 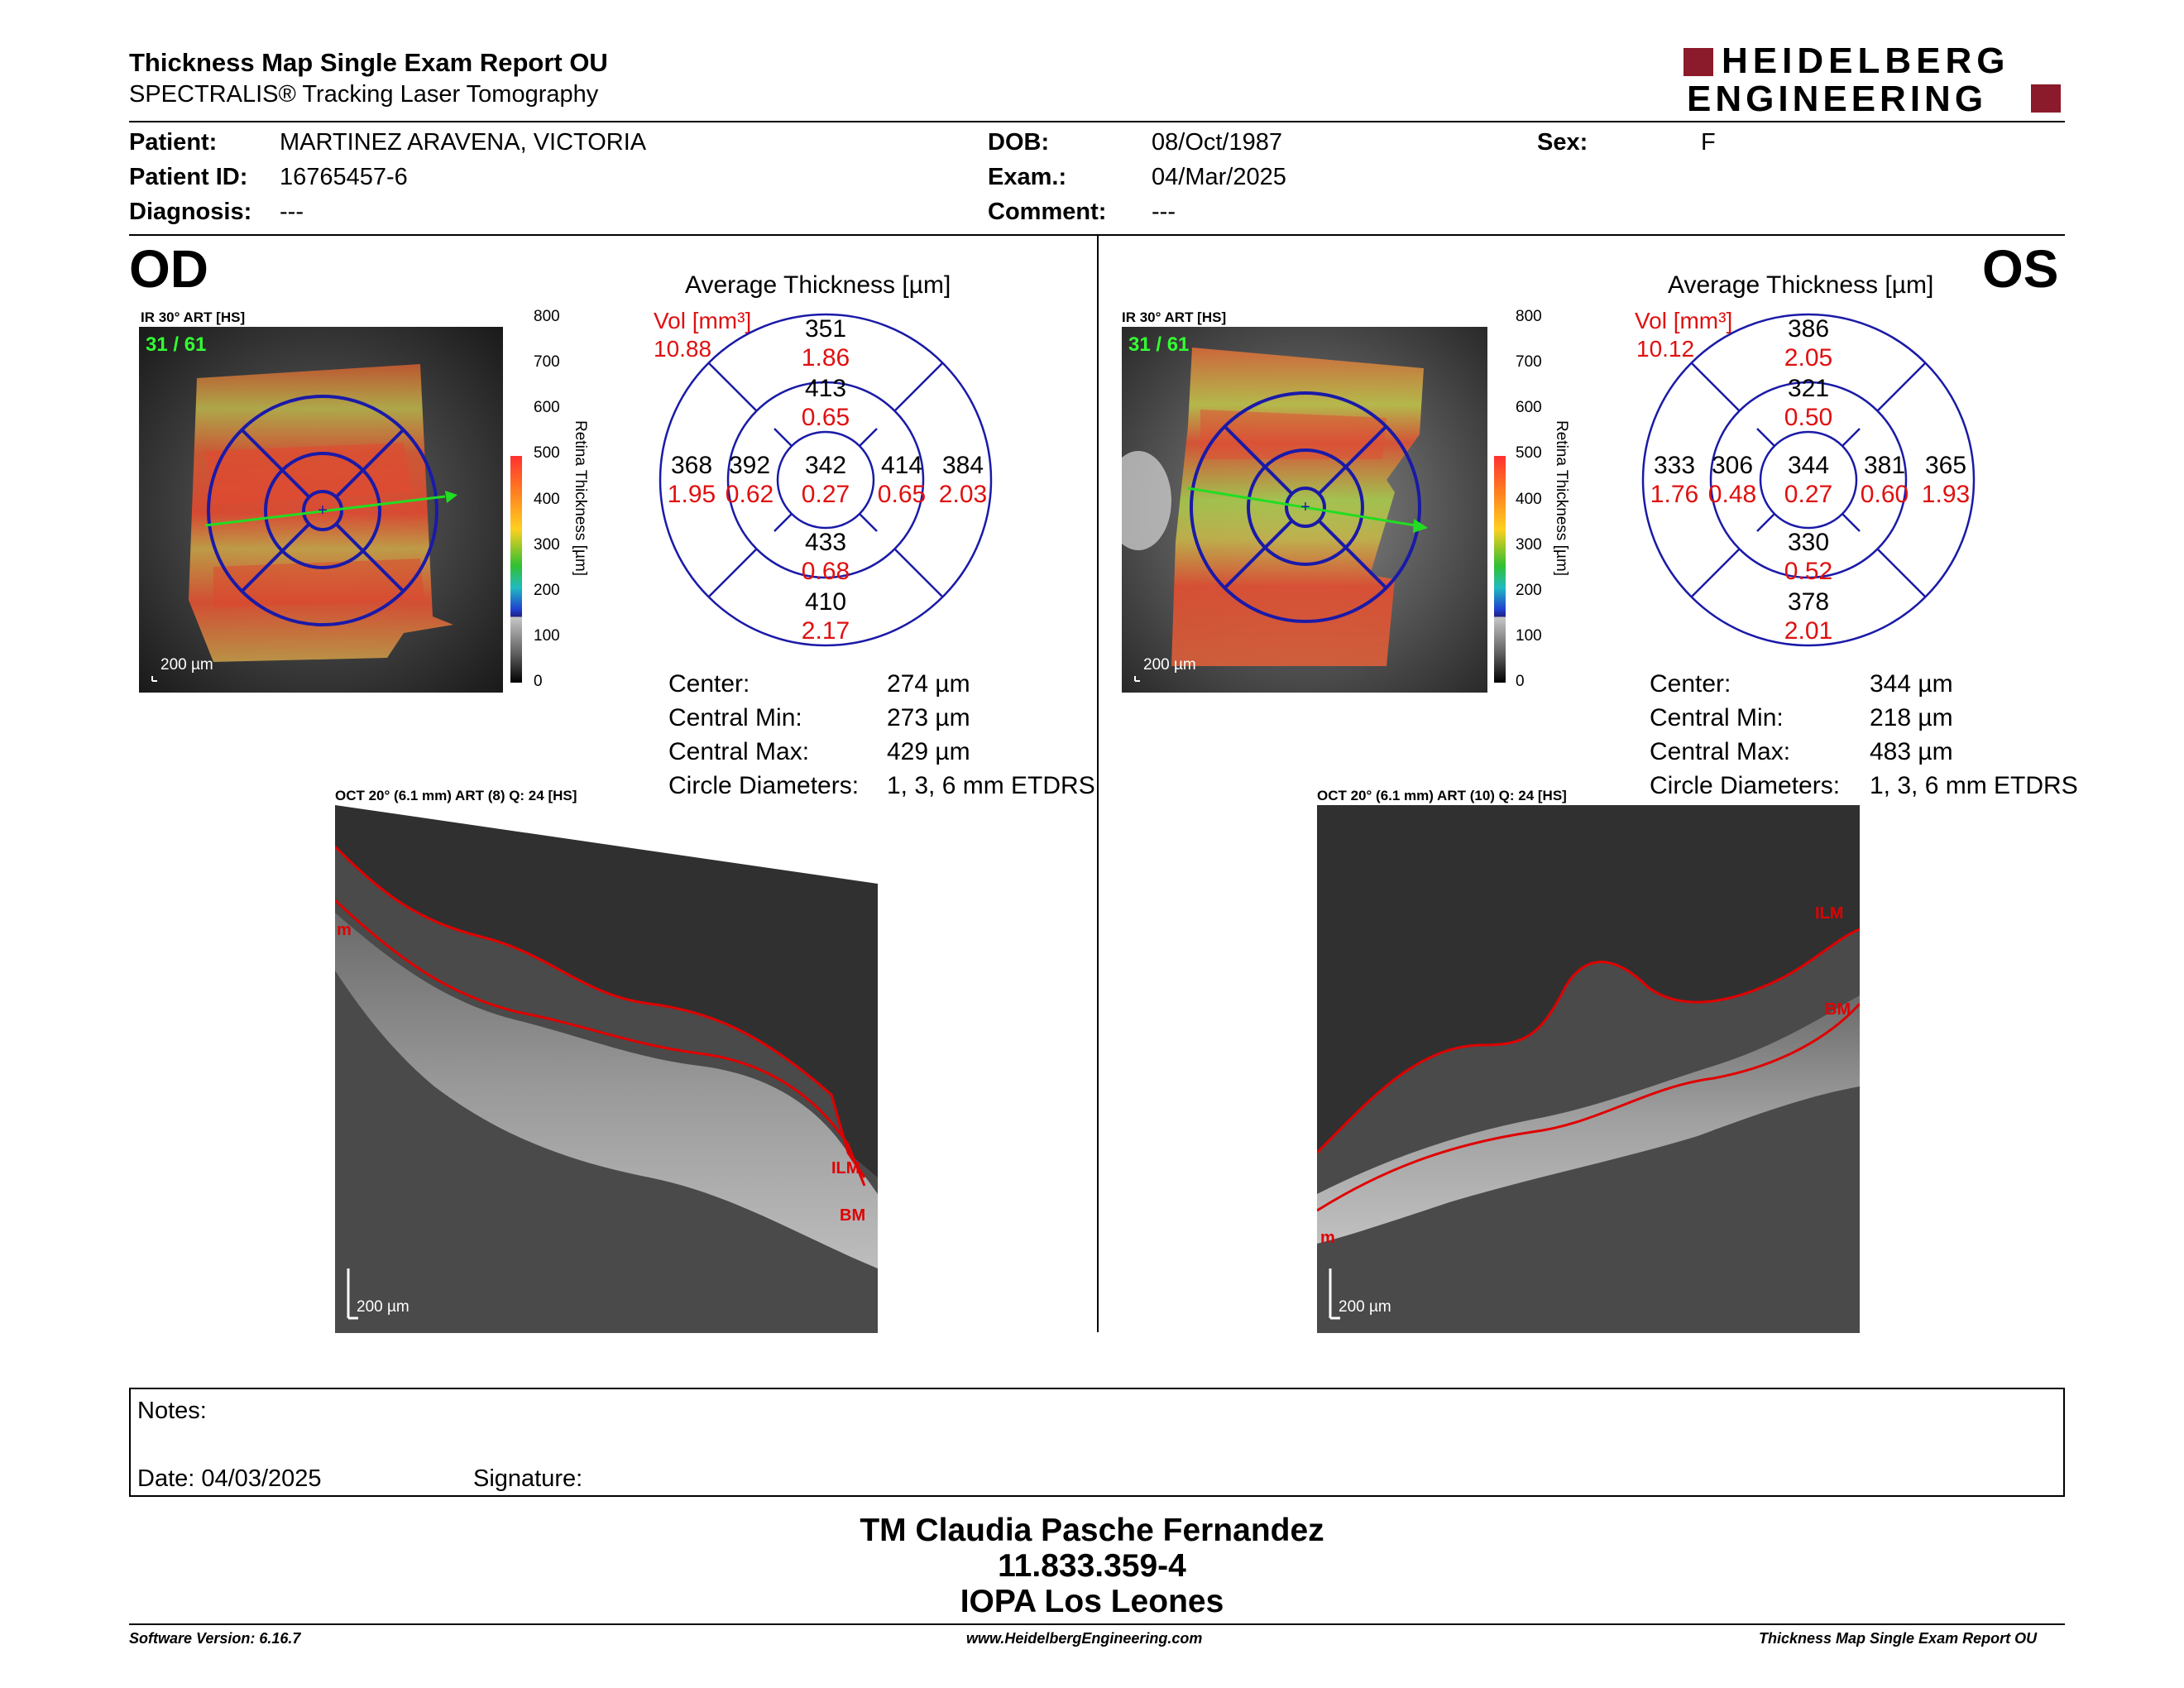 What do you see at coordinates (547, 453) in the screenshot?
I see `od-tick-500: 500` at bounding box center [547, 453].